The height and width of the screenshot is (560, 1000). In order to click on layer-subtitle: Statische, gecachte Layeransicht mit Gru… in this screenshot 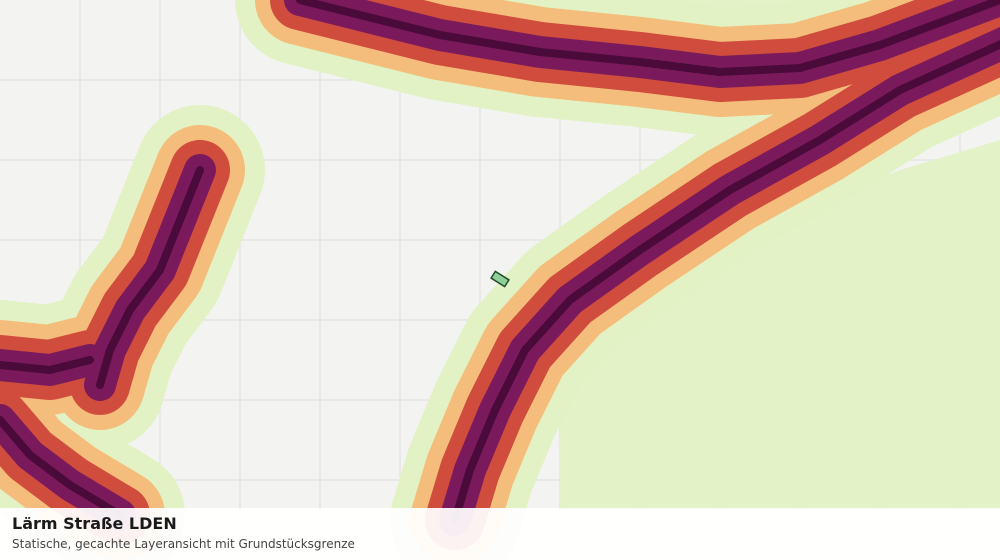, I will do `click(183, 544)`.